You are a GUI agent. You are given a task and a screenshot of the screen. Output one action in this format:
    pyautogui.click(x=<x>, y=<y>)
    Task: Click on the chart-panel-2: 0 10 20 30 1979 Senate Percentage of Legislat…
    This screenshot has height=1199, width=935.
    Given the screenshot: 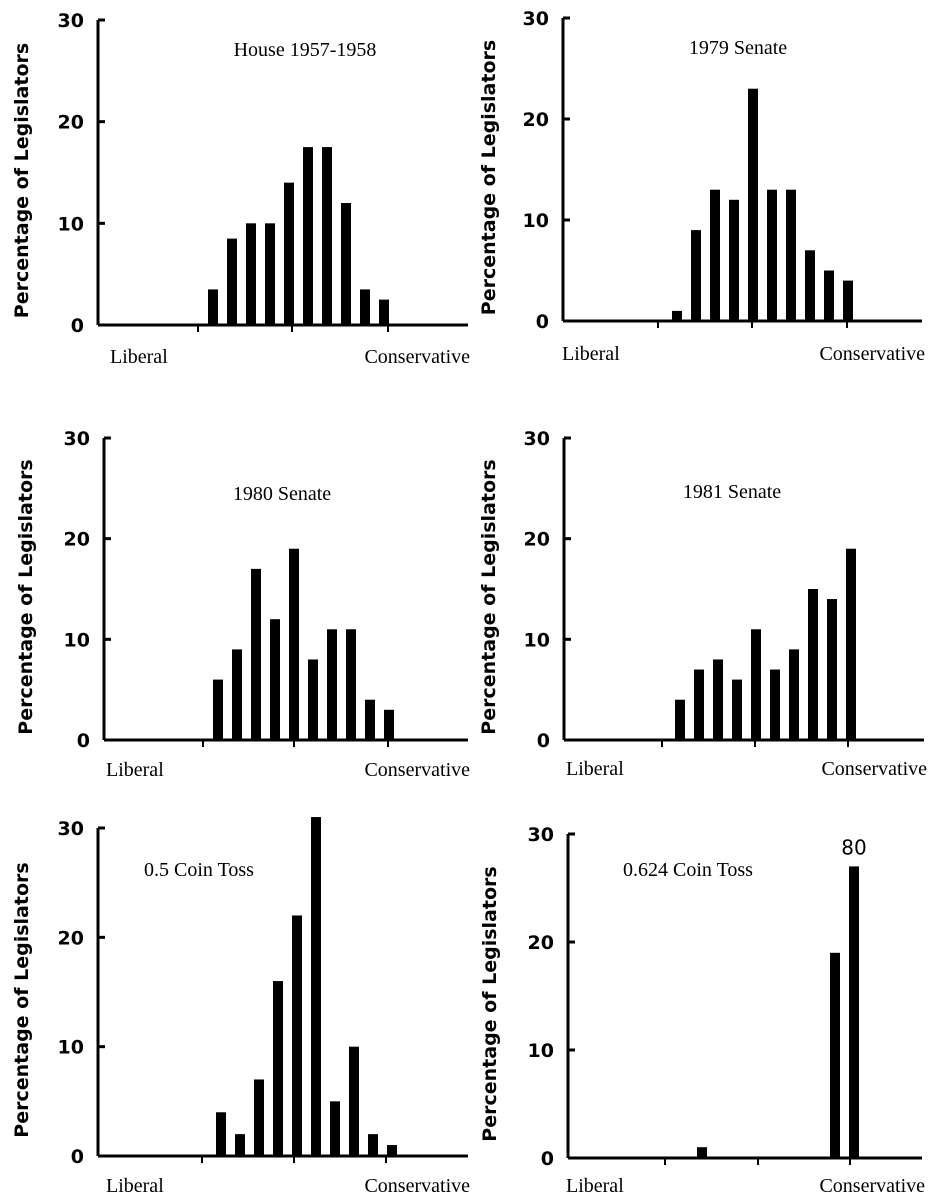 What is the action you would take?
    pyautogui.click(x=701, y=186)
    